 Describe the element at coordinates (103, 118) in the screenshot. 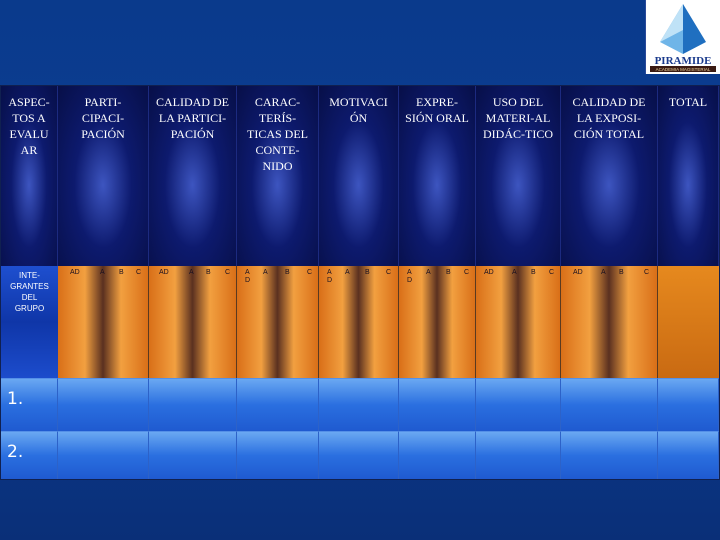

I see `header-participacion-label: PARTI- CIPACI- PACIÓN` at that location.